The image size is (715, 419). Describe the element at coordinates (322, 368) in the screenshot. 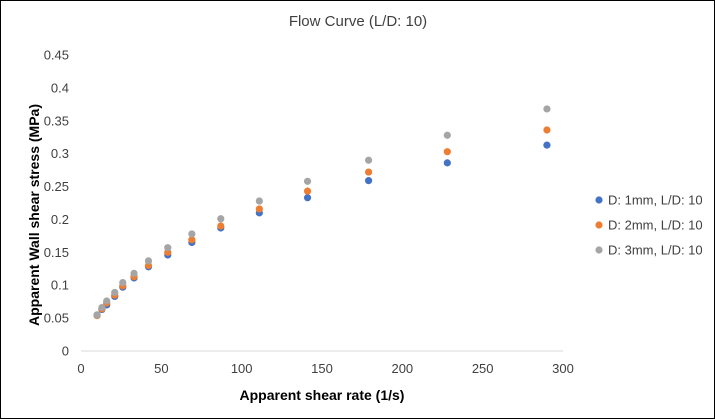

I see `x-tick-label: 150` at that location.